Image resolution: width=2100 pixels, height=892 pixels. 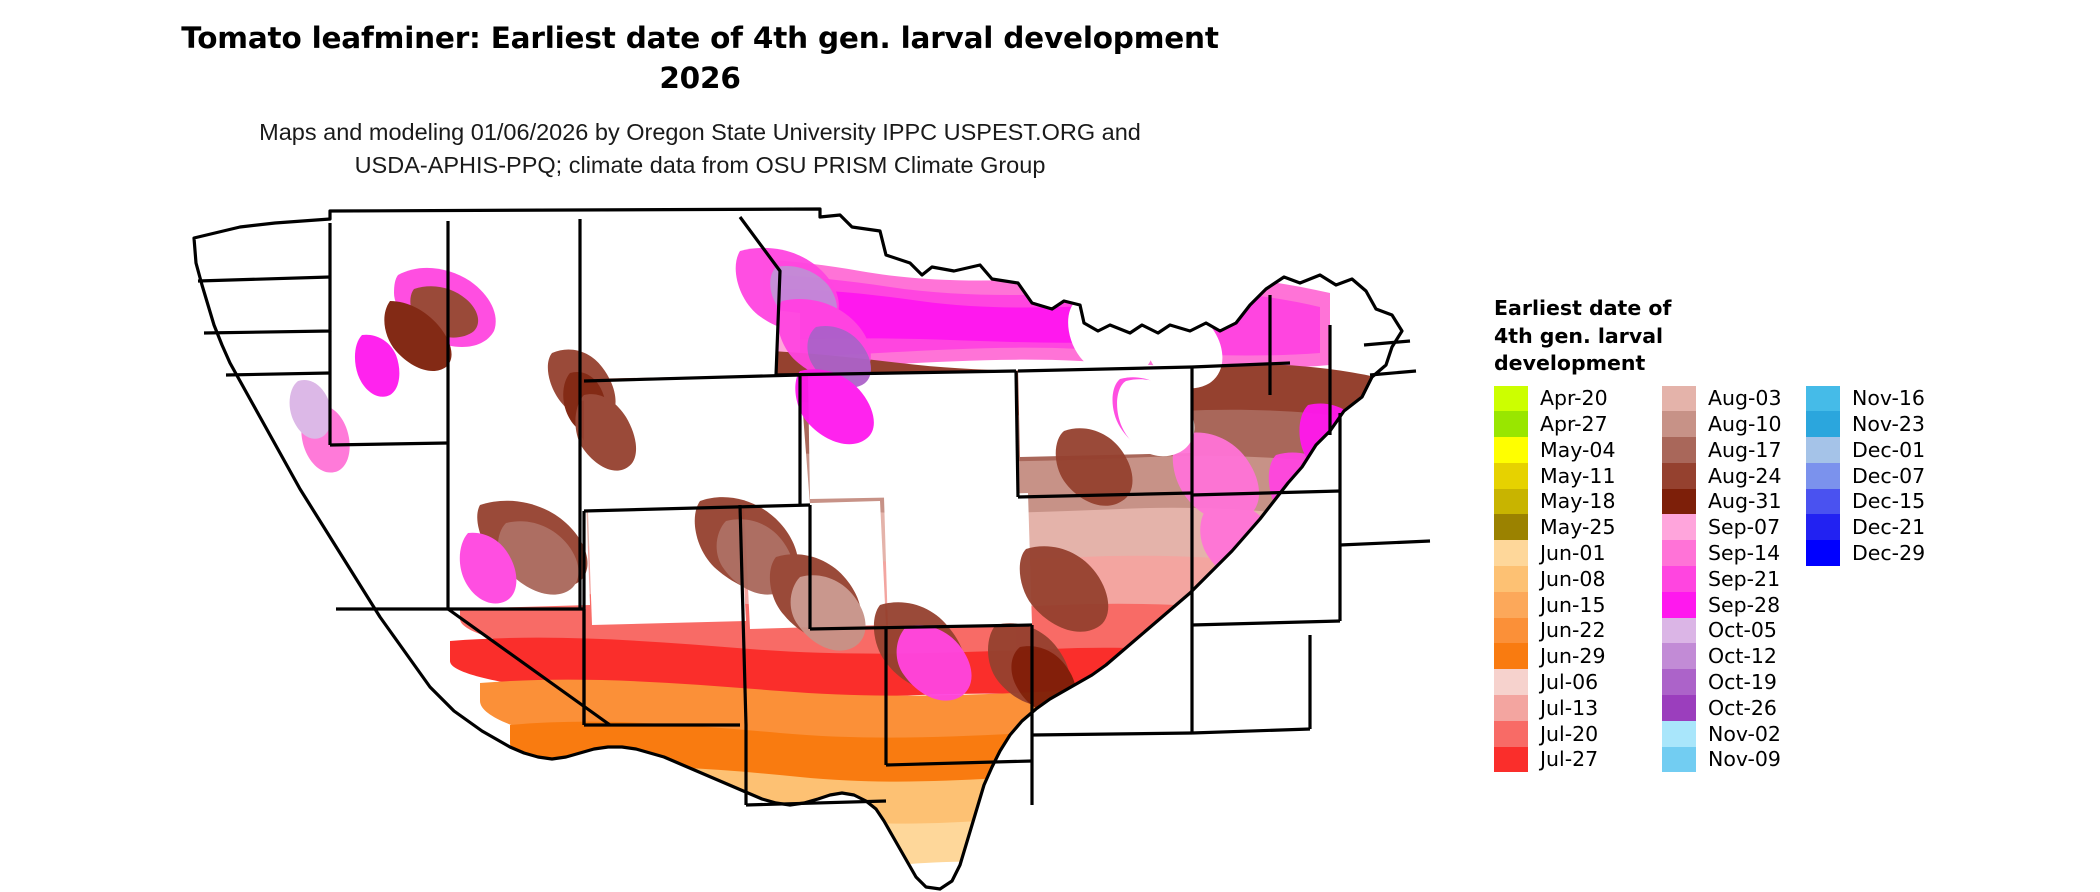 What do you see at coordinates (1744, 604) in the screenshot?
I see `legend-label: Sep-28` at bounding box center [1744, 604].